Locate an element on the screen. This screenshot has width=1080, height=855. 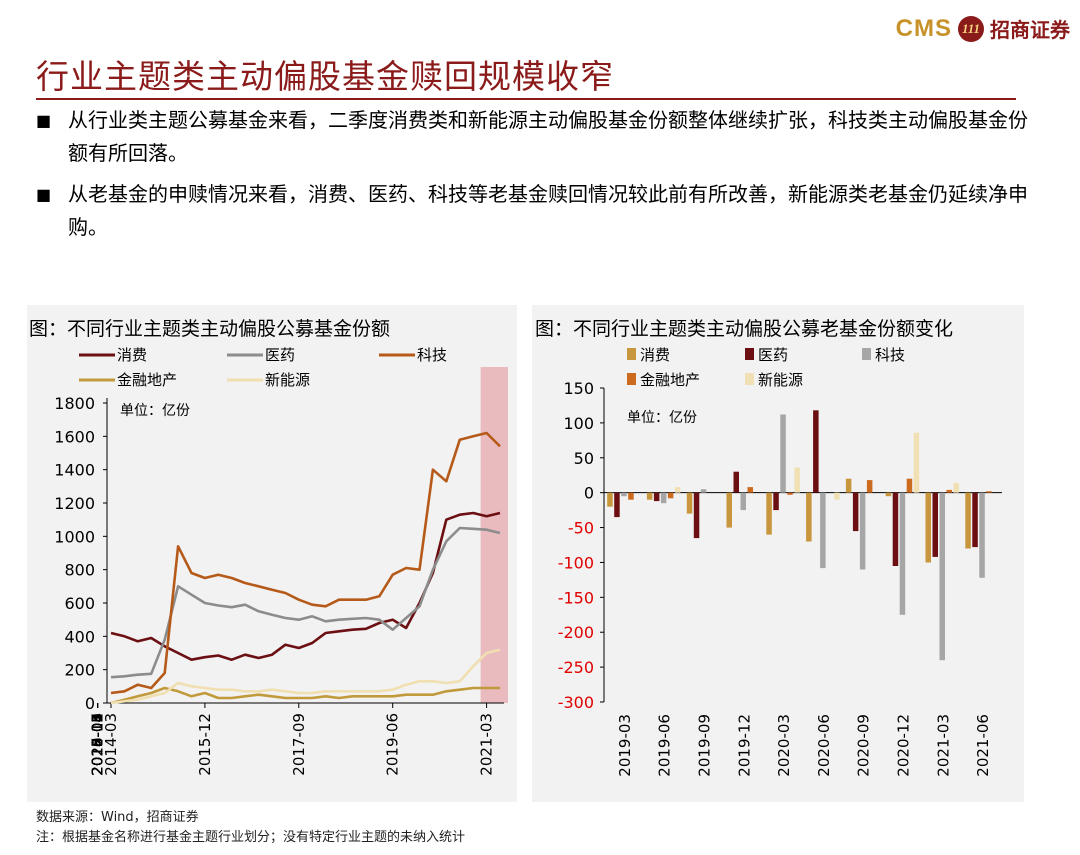
brand-en: CMS is located at coordinates (923, 28).